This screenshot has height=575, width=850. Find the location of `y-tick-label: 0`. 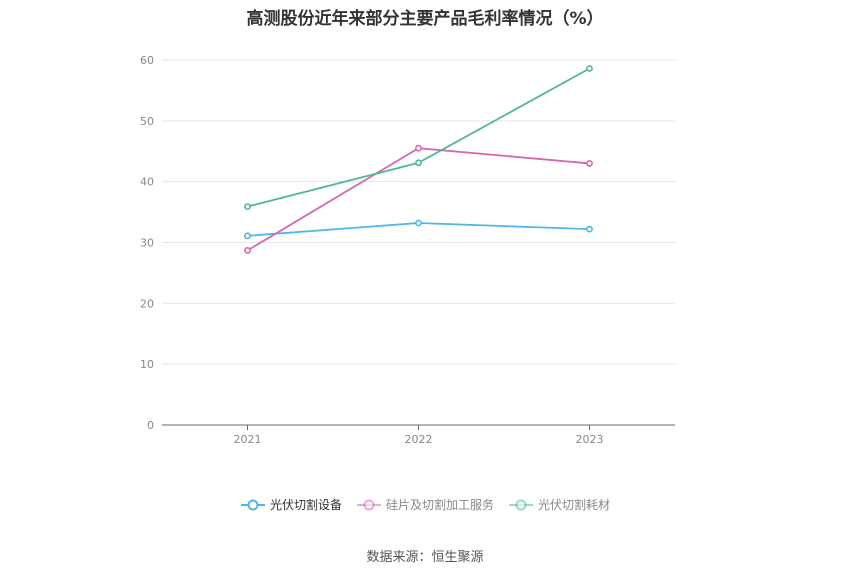

y-tick-label: 0 is located at coordinates (150, 425).